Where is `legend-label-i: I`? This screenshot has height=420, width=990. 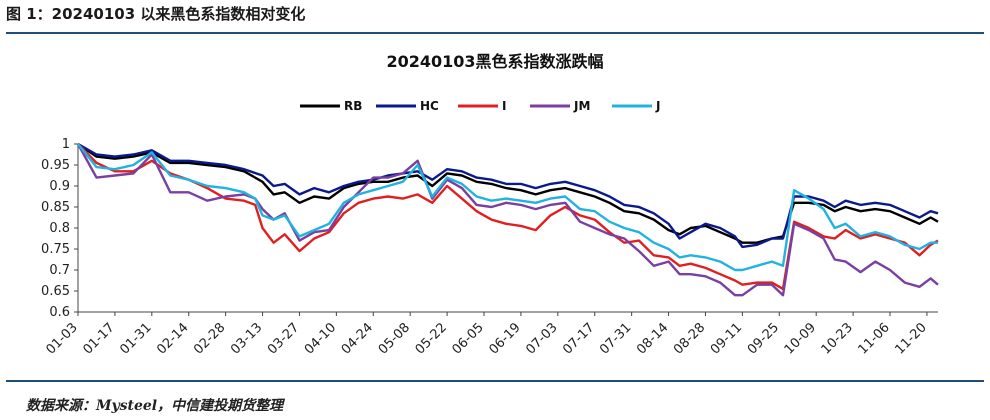
legend-label-i: I is located at coordinates (504, 106).